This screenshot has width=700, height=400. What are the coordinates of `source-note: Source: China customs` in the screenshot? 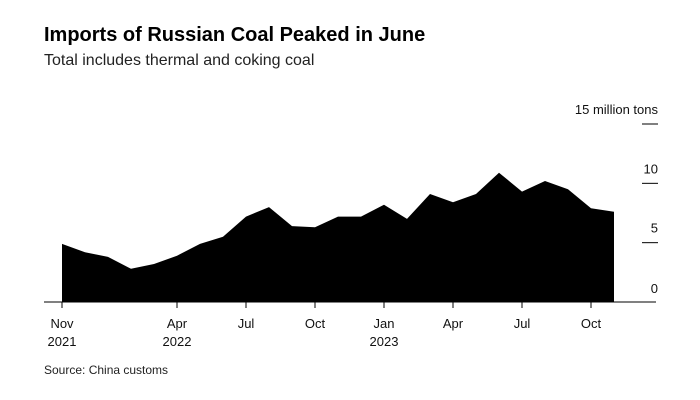 It's located at (106, 370).